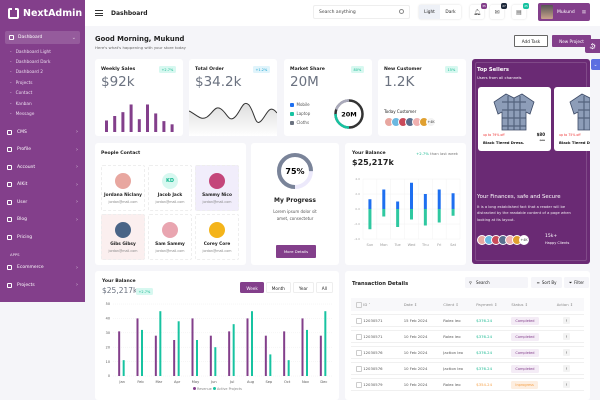 The image size is (600, 400). What do you see at coordinates (546, 282) in the screenshot?
I see `sort-button: ≡ Sort By` at bounding box center [546, 282].